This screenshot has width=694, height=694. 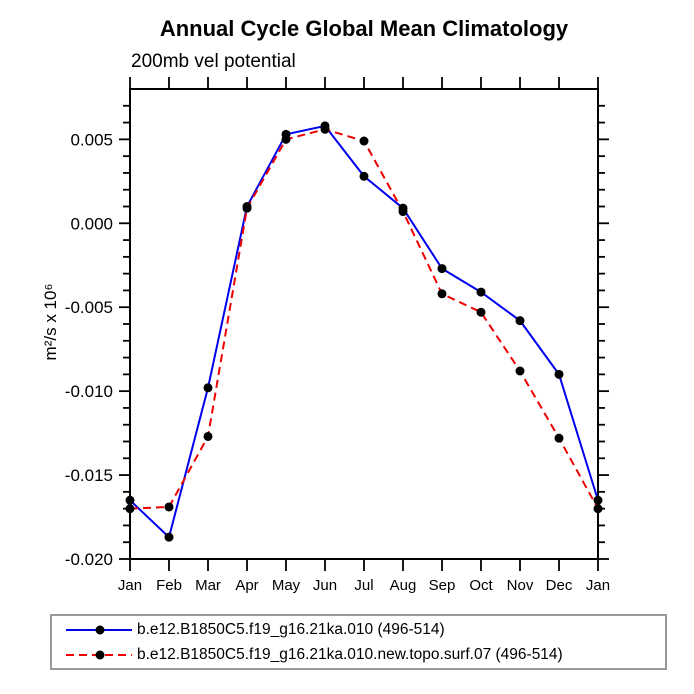 I want to click on legend-item-0: b.e12.B1850C5.f19_g16.21ka.010 (496-514), so click(x=365, y=629).